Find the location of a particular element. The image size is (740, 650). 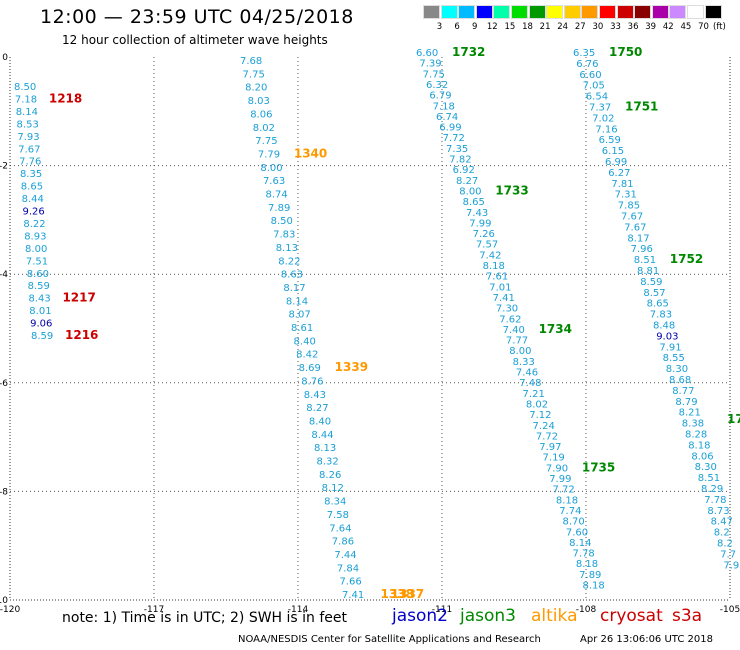

swh-reading: 7.82 is located at coordinates (460, 160).